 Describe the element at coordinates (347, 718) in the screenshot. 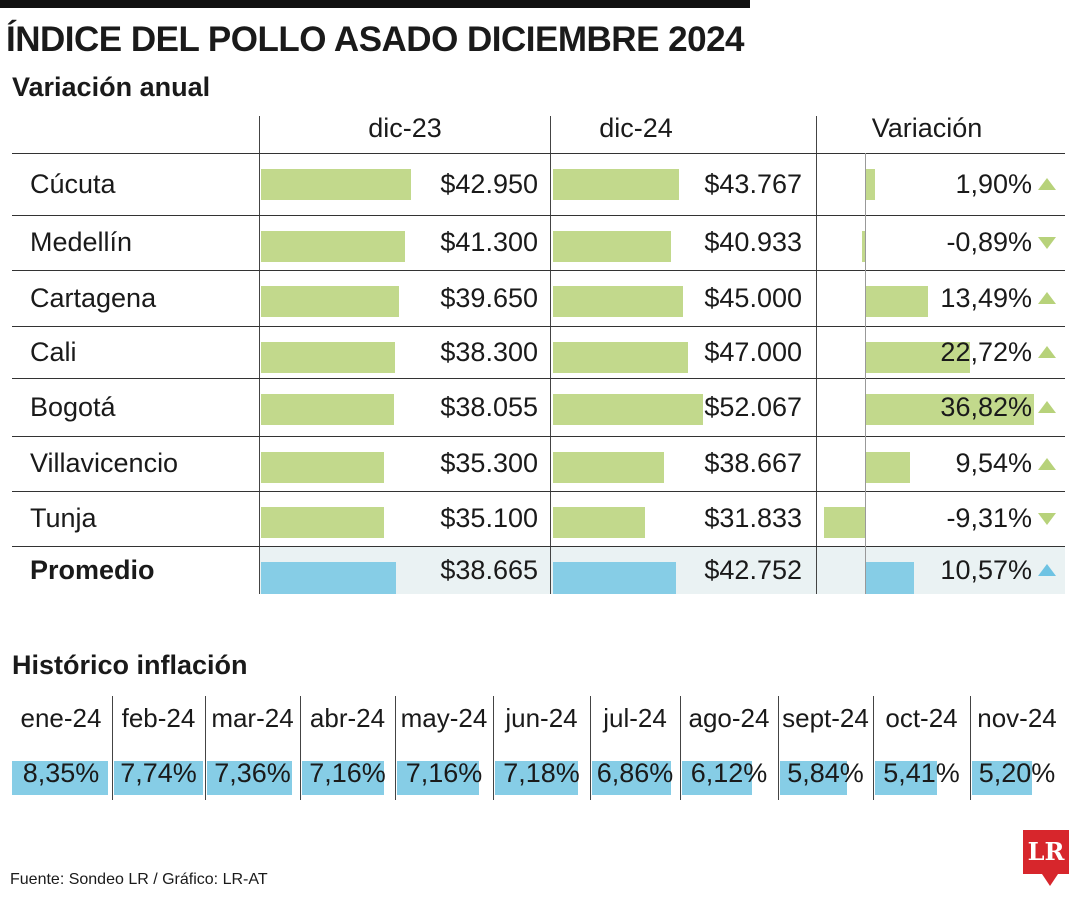

I see `month-label: abr-24` at that location.